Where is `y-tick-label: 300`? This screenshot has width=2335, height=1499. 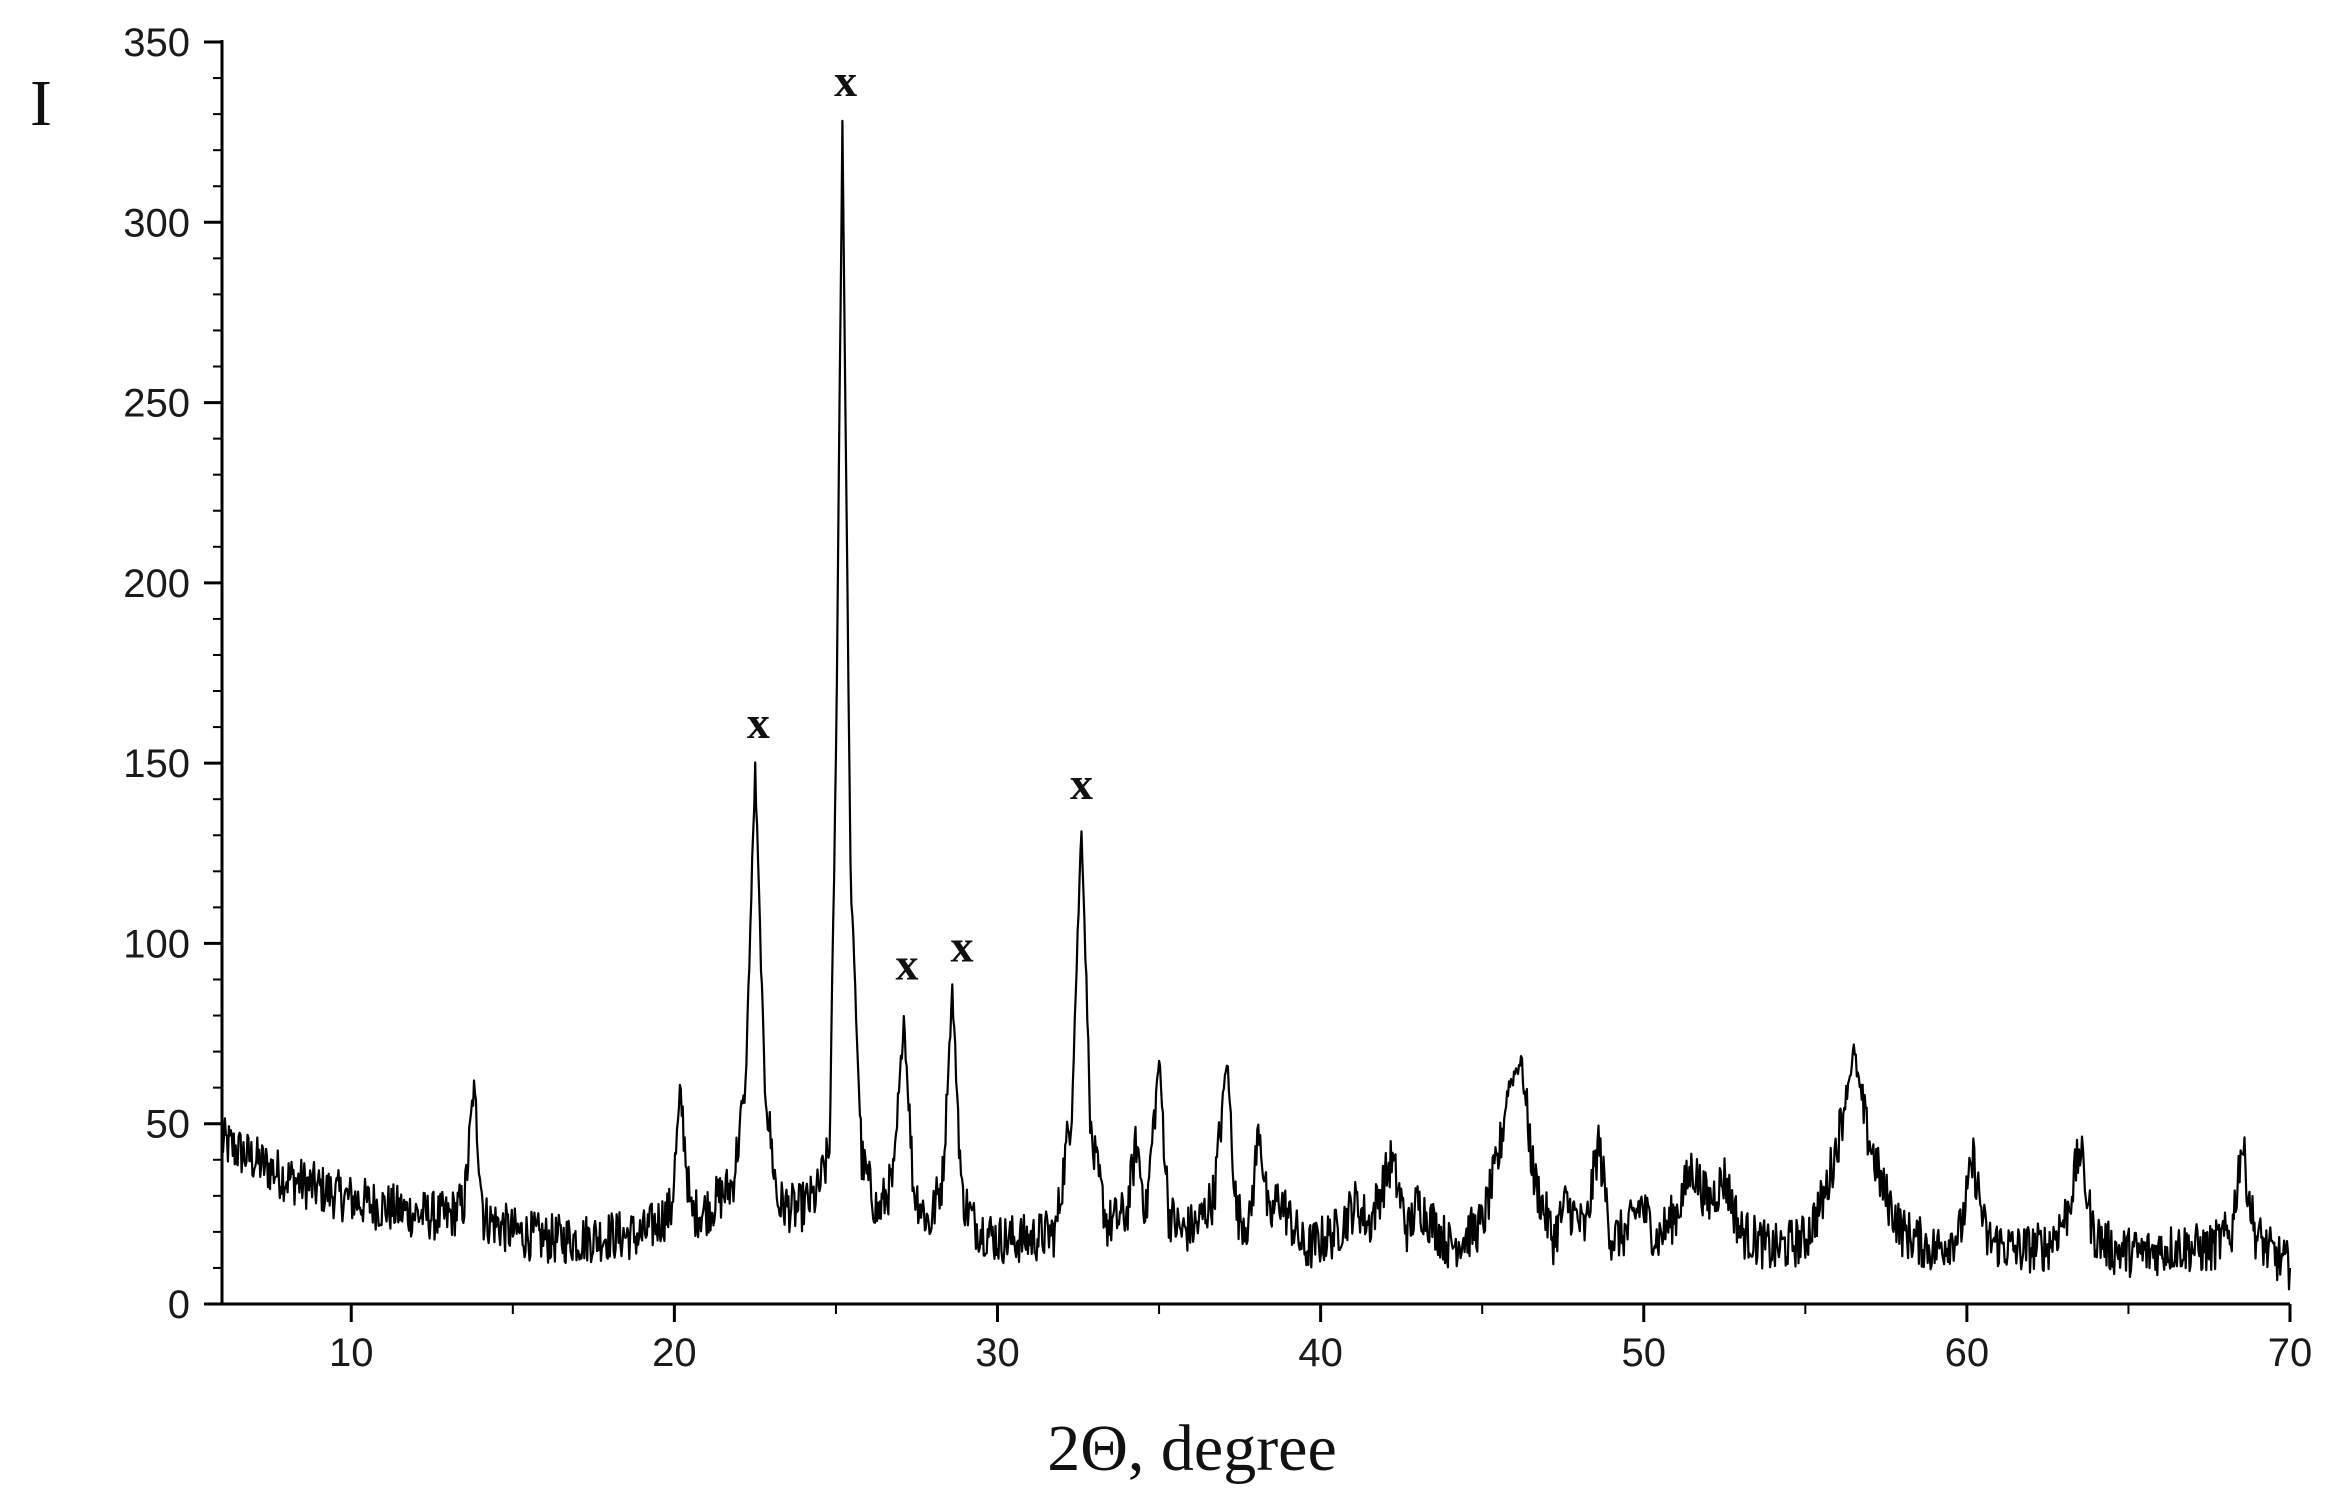
y-tick-label: 300 is located at coordinates (156, 223).